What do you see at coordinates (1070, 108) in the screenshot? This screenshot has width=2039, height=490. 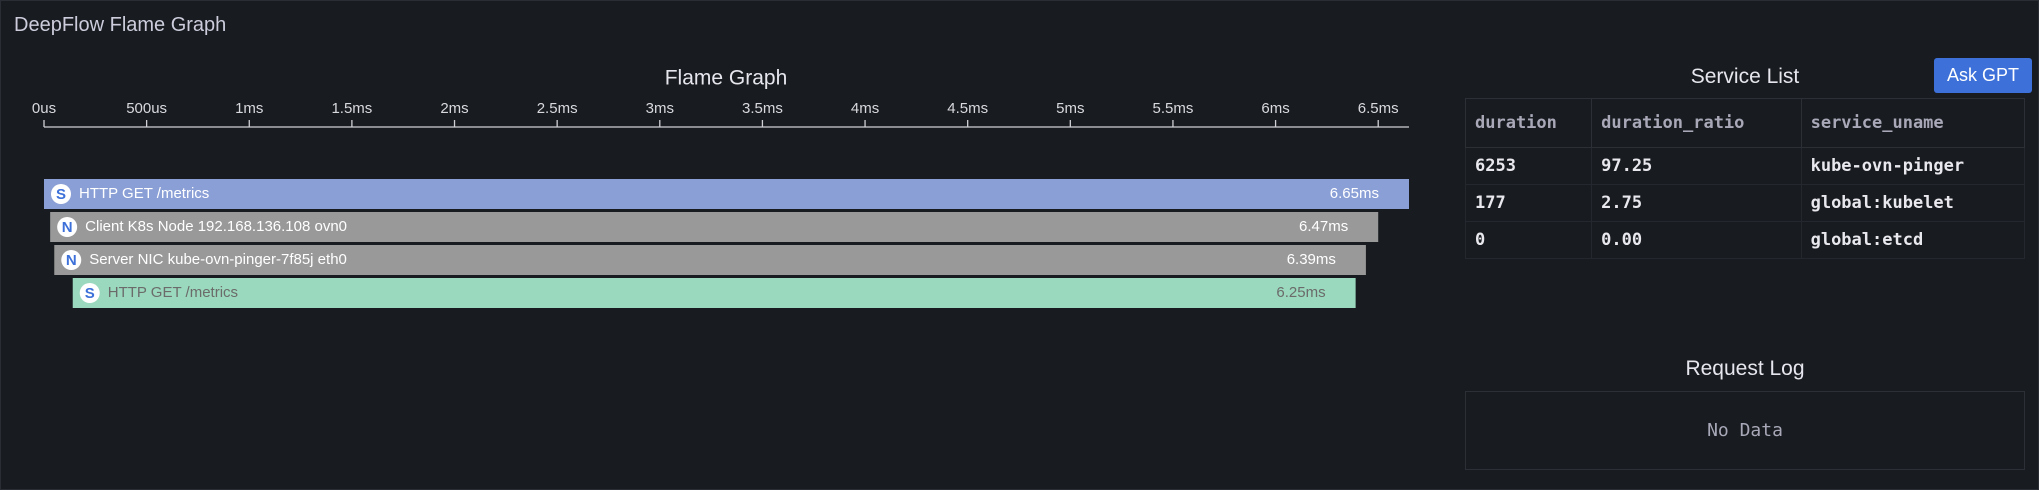 I see `x-tick-label: 5ms` at bounding box center [1070, 108].